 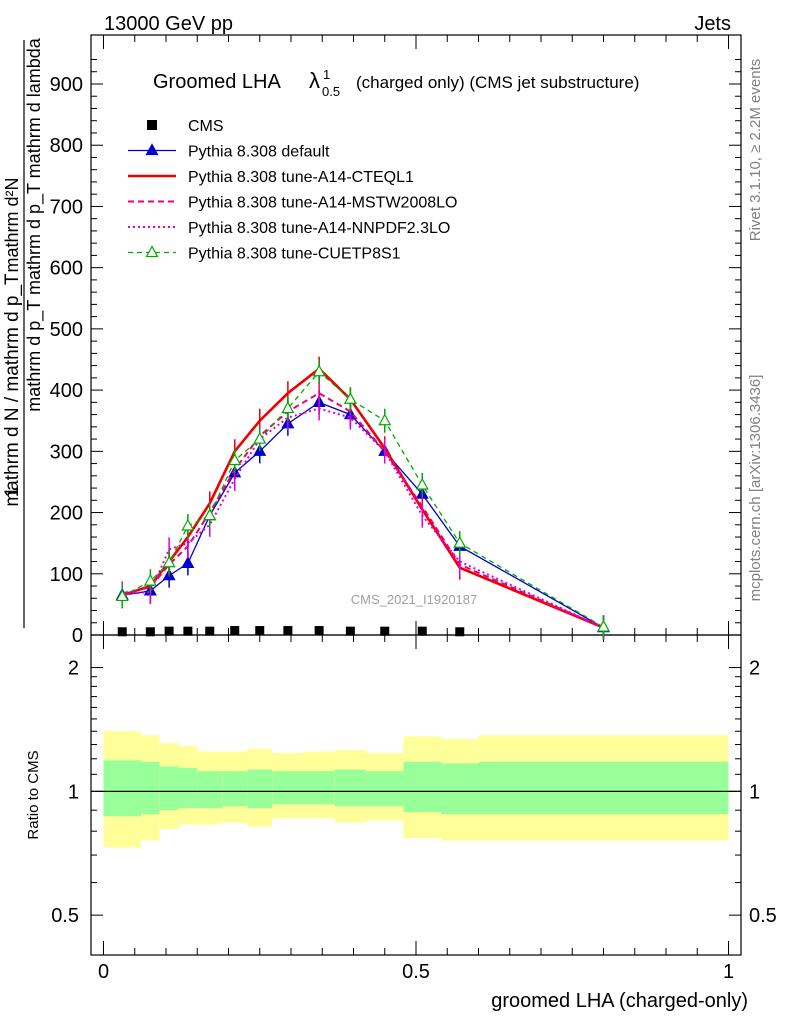 I want to click on y-tick-label: 200, so click(x=66, y=514).